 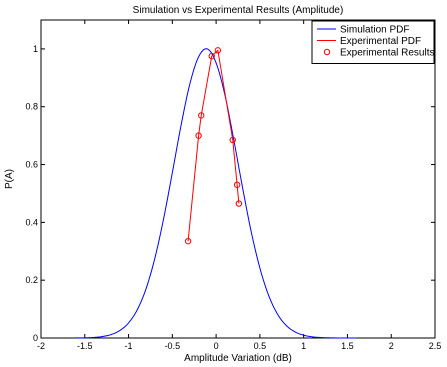 What do you see at coordinates (31, 280) in the screenshot?
I see `y-tick-label: 0.2` at bounding box center [31, 280].